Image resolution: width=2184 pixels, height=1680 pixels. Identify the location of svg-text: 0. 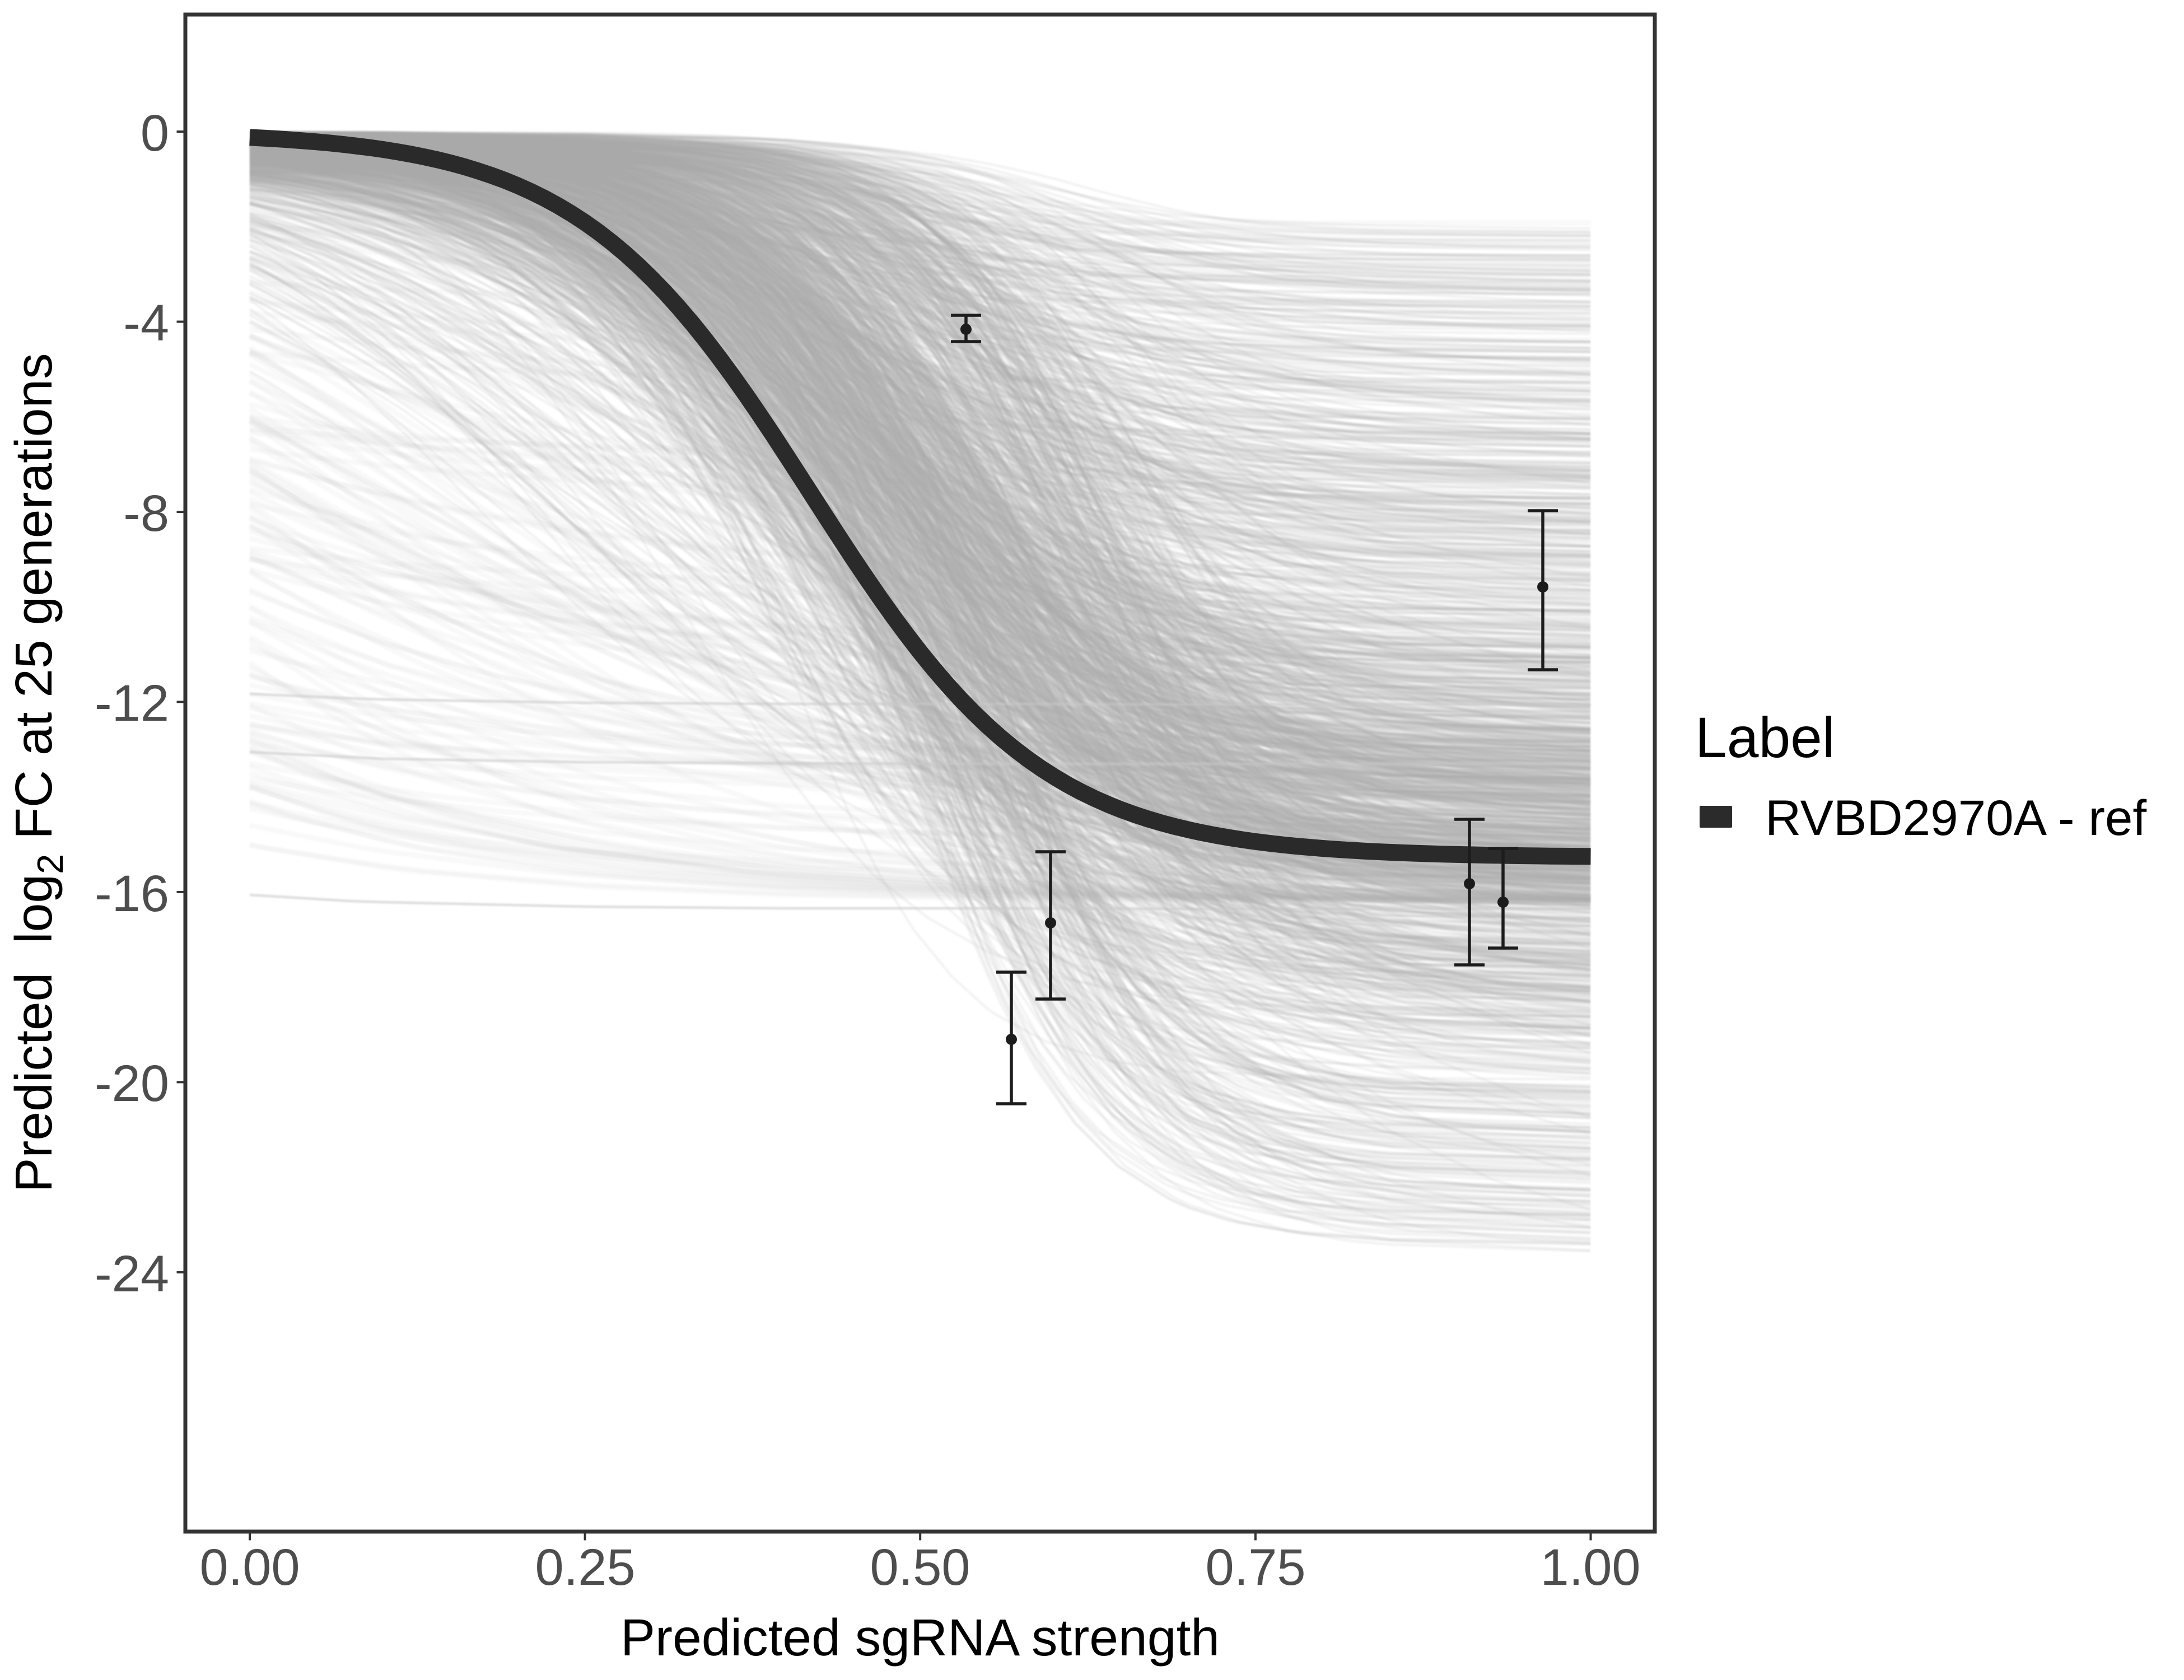
(155, 134).